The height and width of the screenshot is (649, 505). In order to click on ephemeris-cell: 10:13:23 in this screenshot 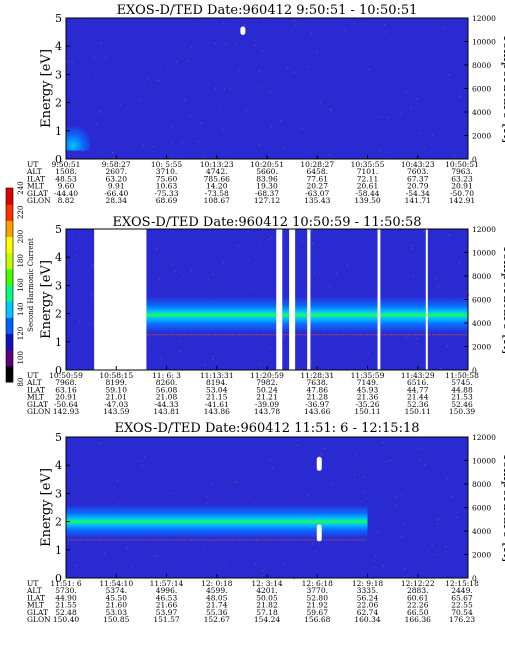, I will do `click(217, 164)`.